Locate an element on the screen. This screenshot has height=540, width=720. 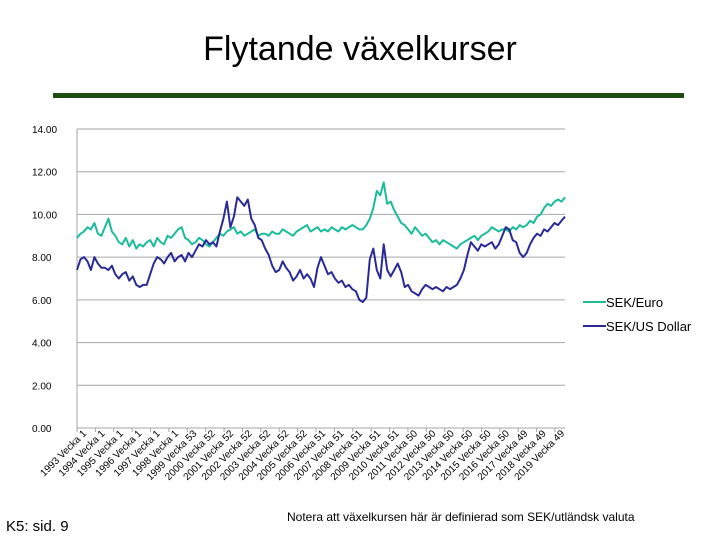
series-line-sek-euro is located at coordinates (321, 215).